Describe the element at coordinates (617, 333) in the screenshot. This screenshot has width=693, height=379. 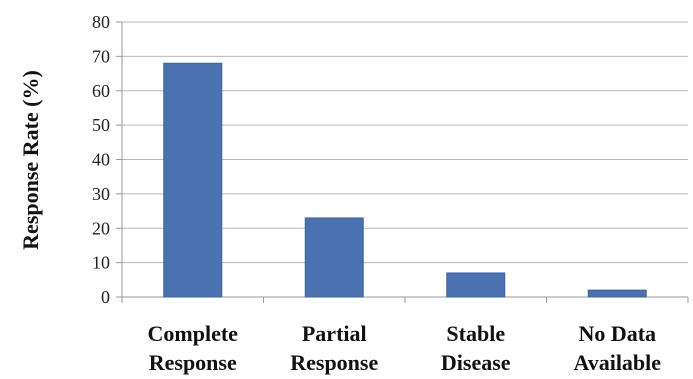
I see `x-category-label: No Data` at that location.